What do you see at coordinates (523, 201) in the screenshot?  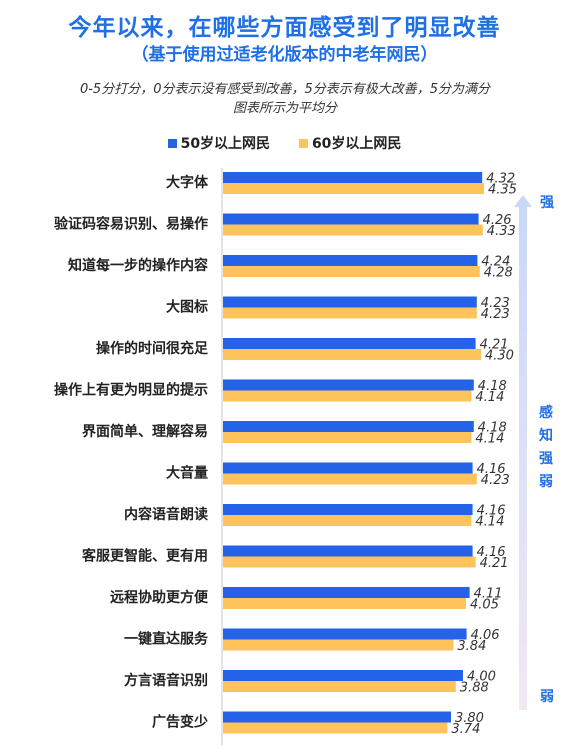 I see `arrow-head` at bounding box center [523, 201].